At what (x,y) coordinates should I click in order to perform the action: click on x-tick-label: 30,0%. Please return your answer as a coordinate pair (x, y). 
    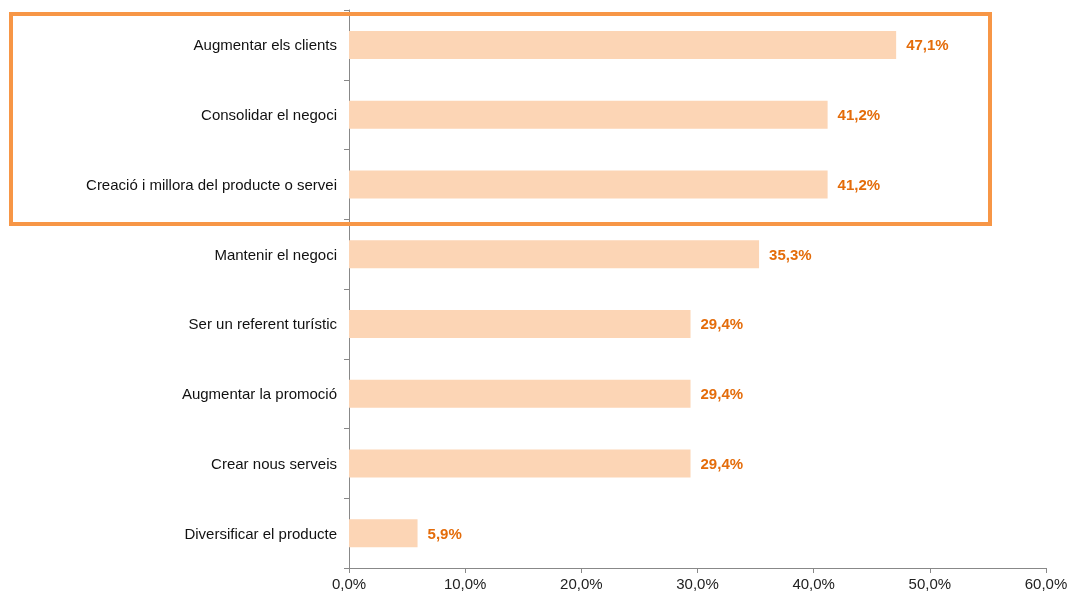
    Looking at the image, I should click on (697, 583).